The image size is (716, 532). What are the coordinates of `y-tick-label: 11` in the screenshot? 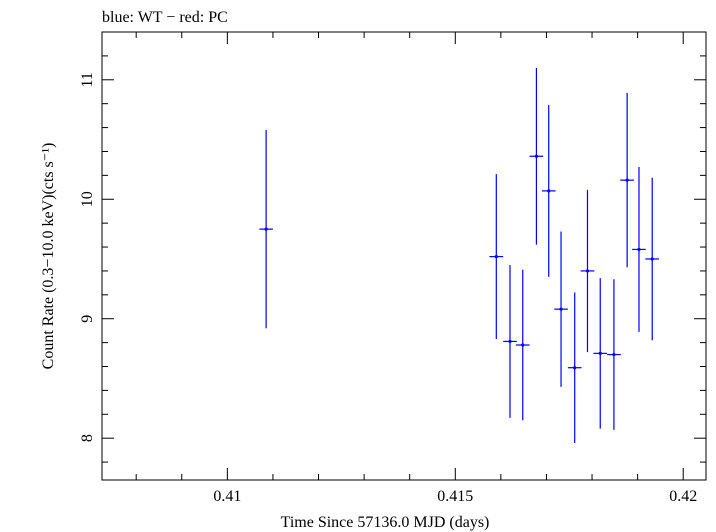 It's located at (87, 79).